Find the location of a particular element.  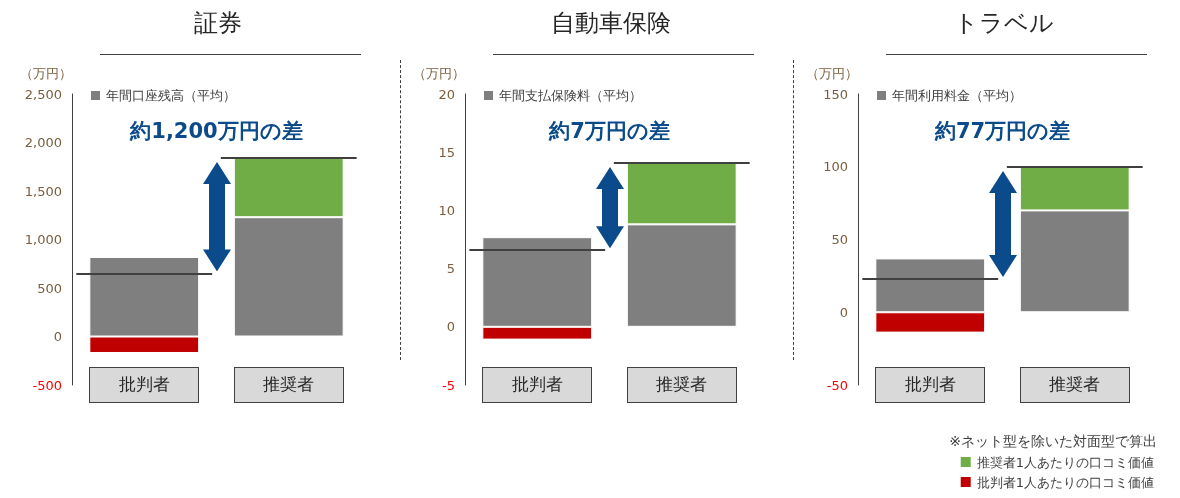

chart-title: 自動車保険 is located at coordinates (610, 23).